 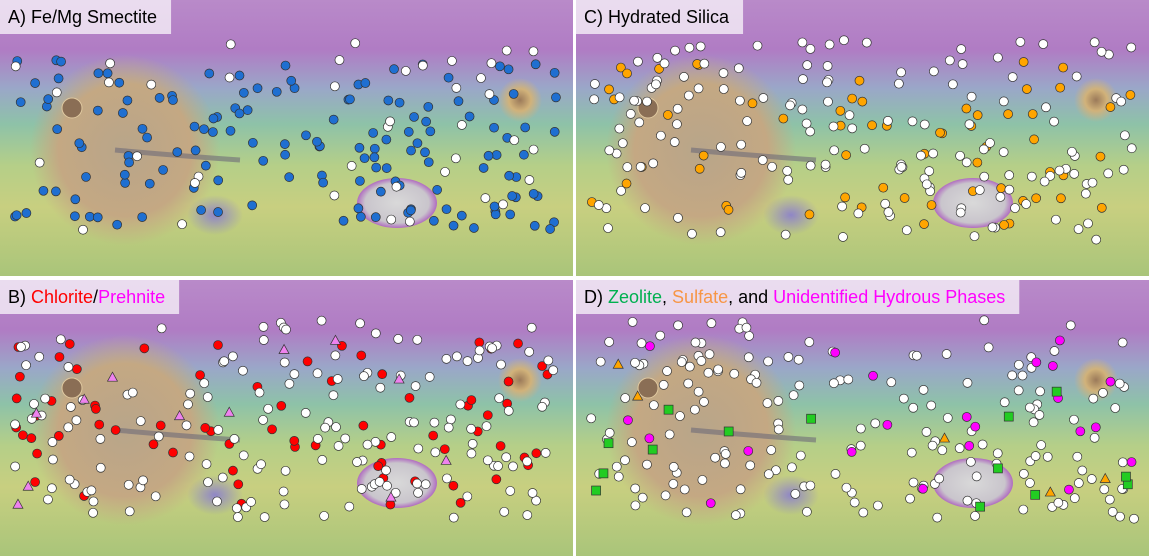 I want to click on title-segment: B), so click(x=19, y=297).